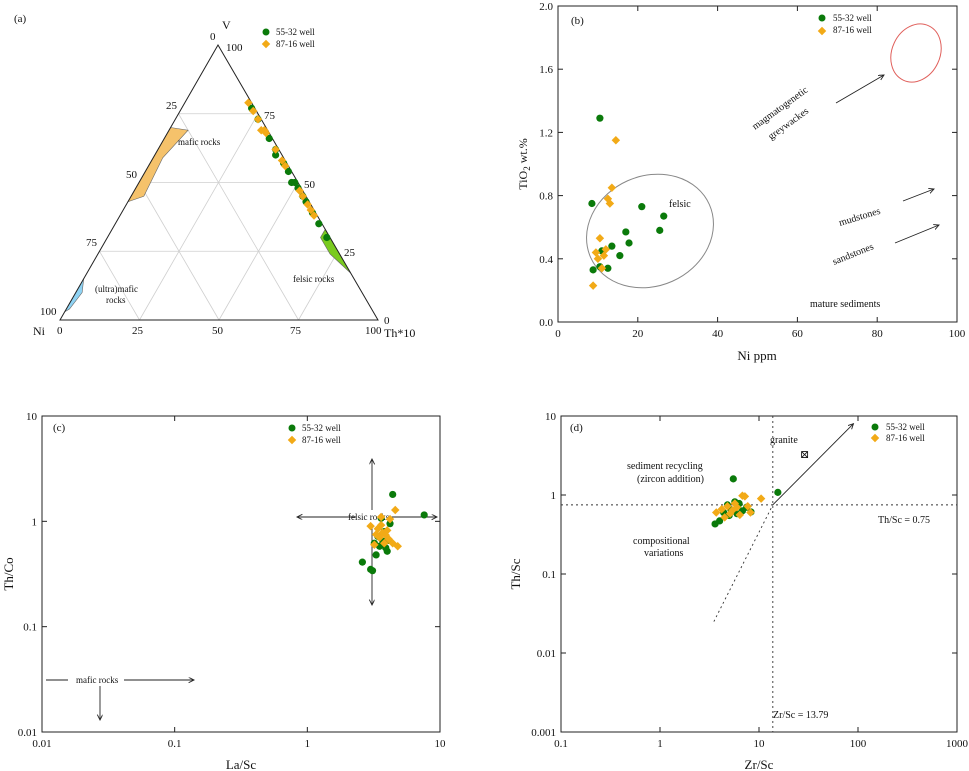 This screenshot has height=771, width=969. I want to click on a-legend-label-55-32: 55-32 well, so click(295, 32).